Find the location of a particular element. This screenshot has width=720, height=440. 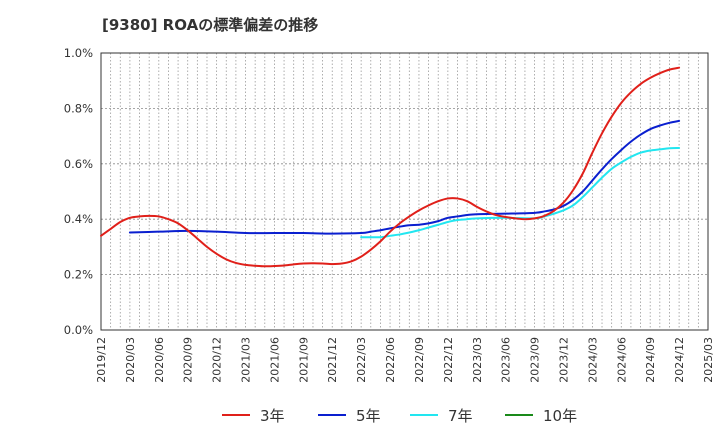

x-tick-label: 2024/03 is located at coordinates (592, 360).